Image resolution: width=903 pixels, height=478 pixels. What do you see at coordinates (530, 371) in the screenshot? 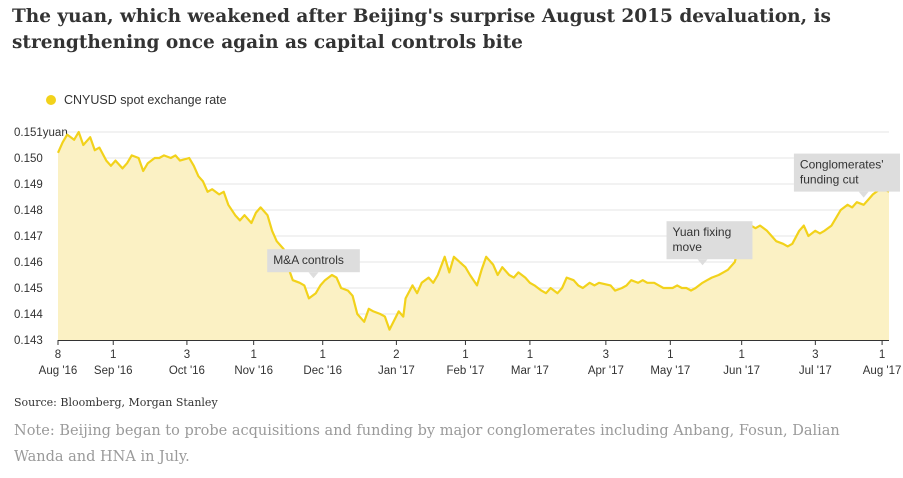
I see `x-tick-month-label: Mar '17` at bounding box center [530, 371].